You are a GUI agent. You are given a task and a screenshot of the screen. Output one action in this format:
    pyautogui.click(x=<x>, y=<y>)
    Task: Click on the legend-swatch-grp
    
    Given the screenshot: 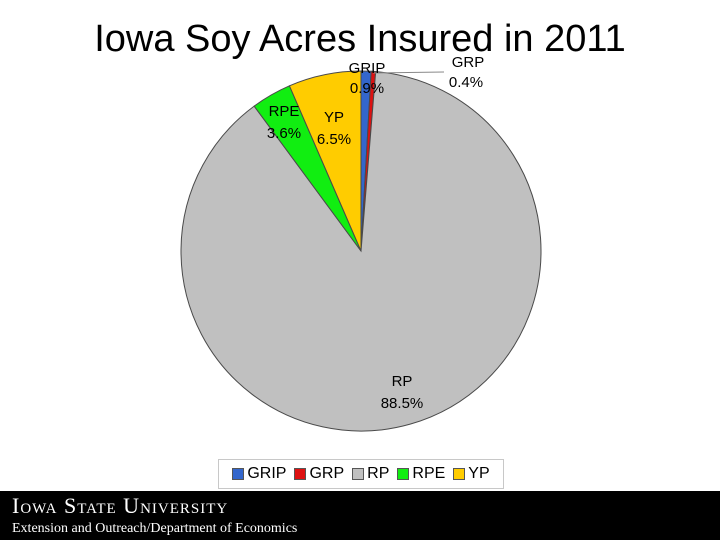 What is the action you would take?
    pyautogui.click(x=300, y=474)
    